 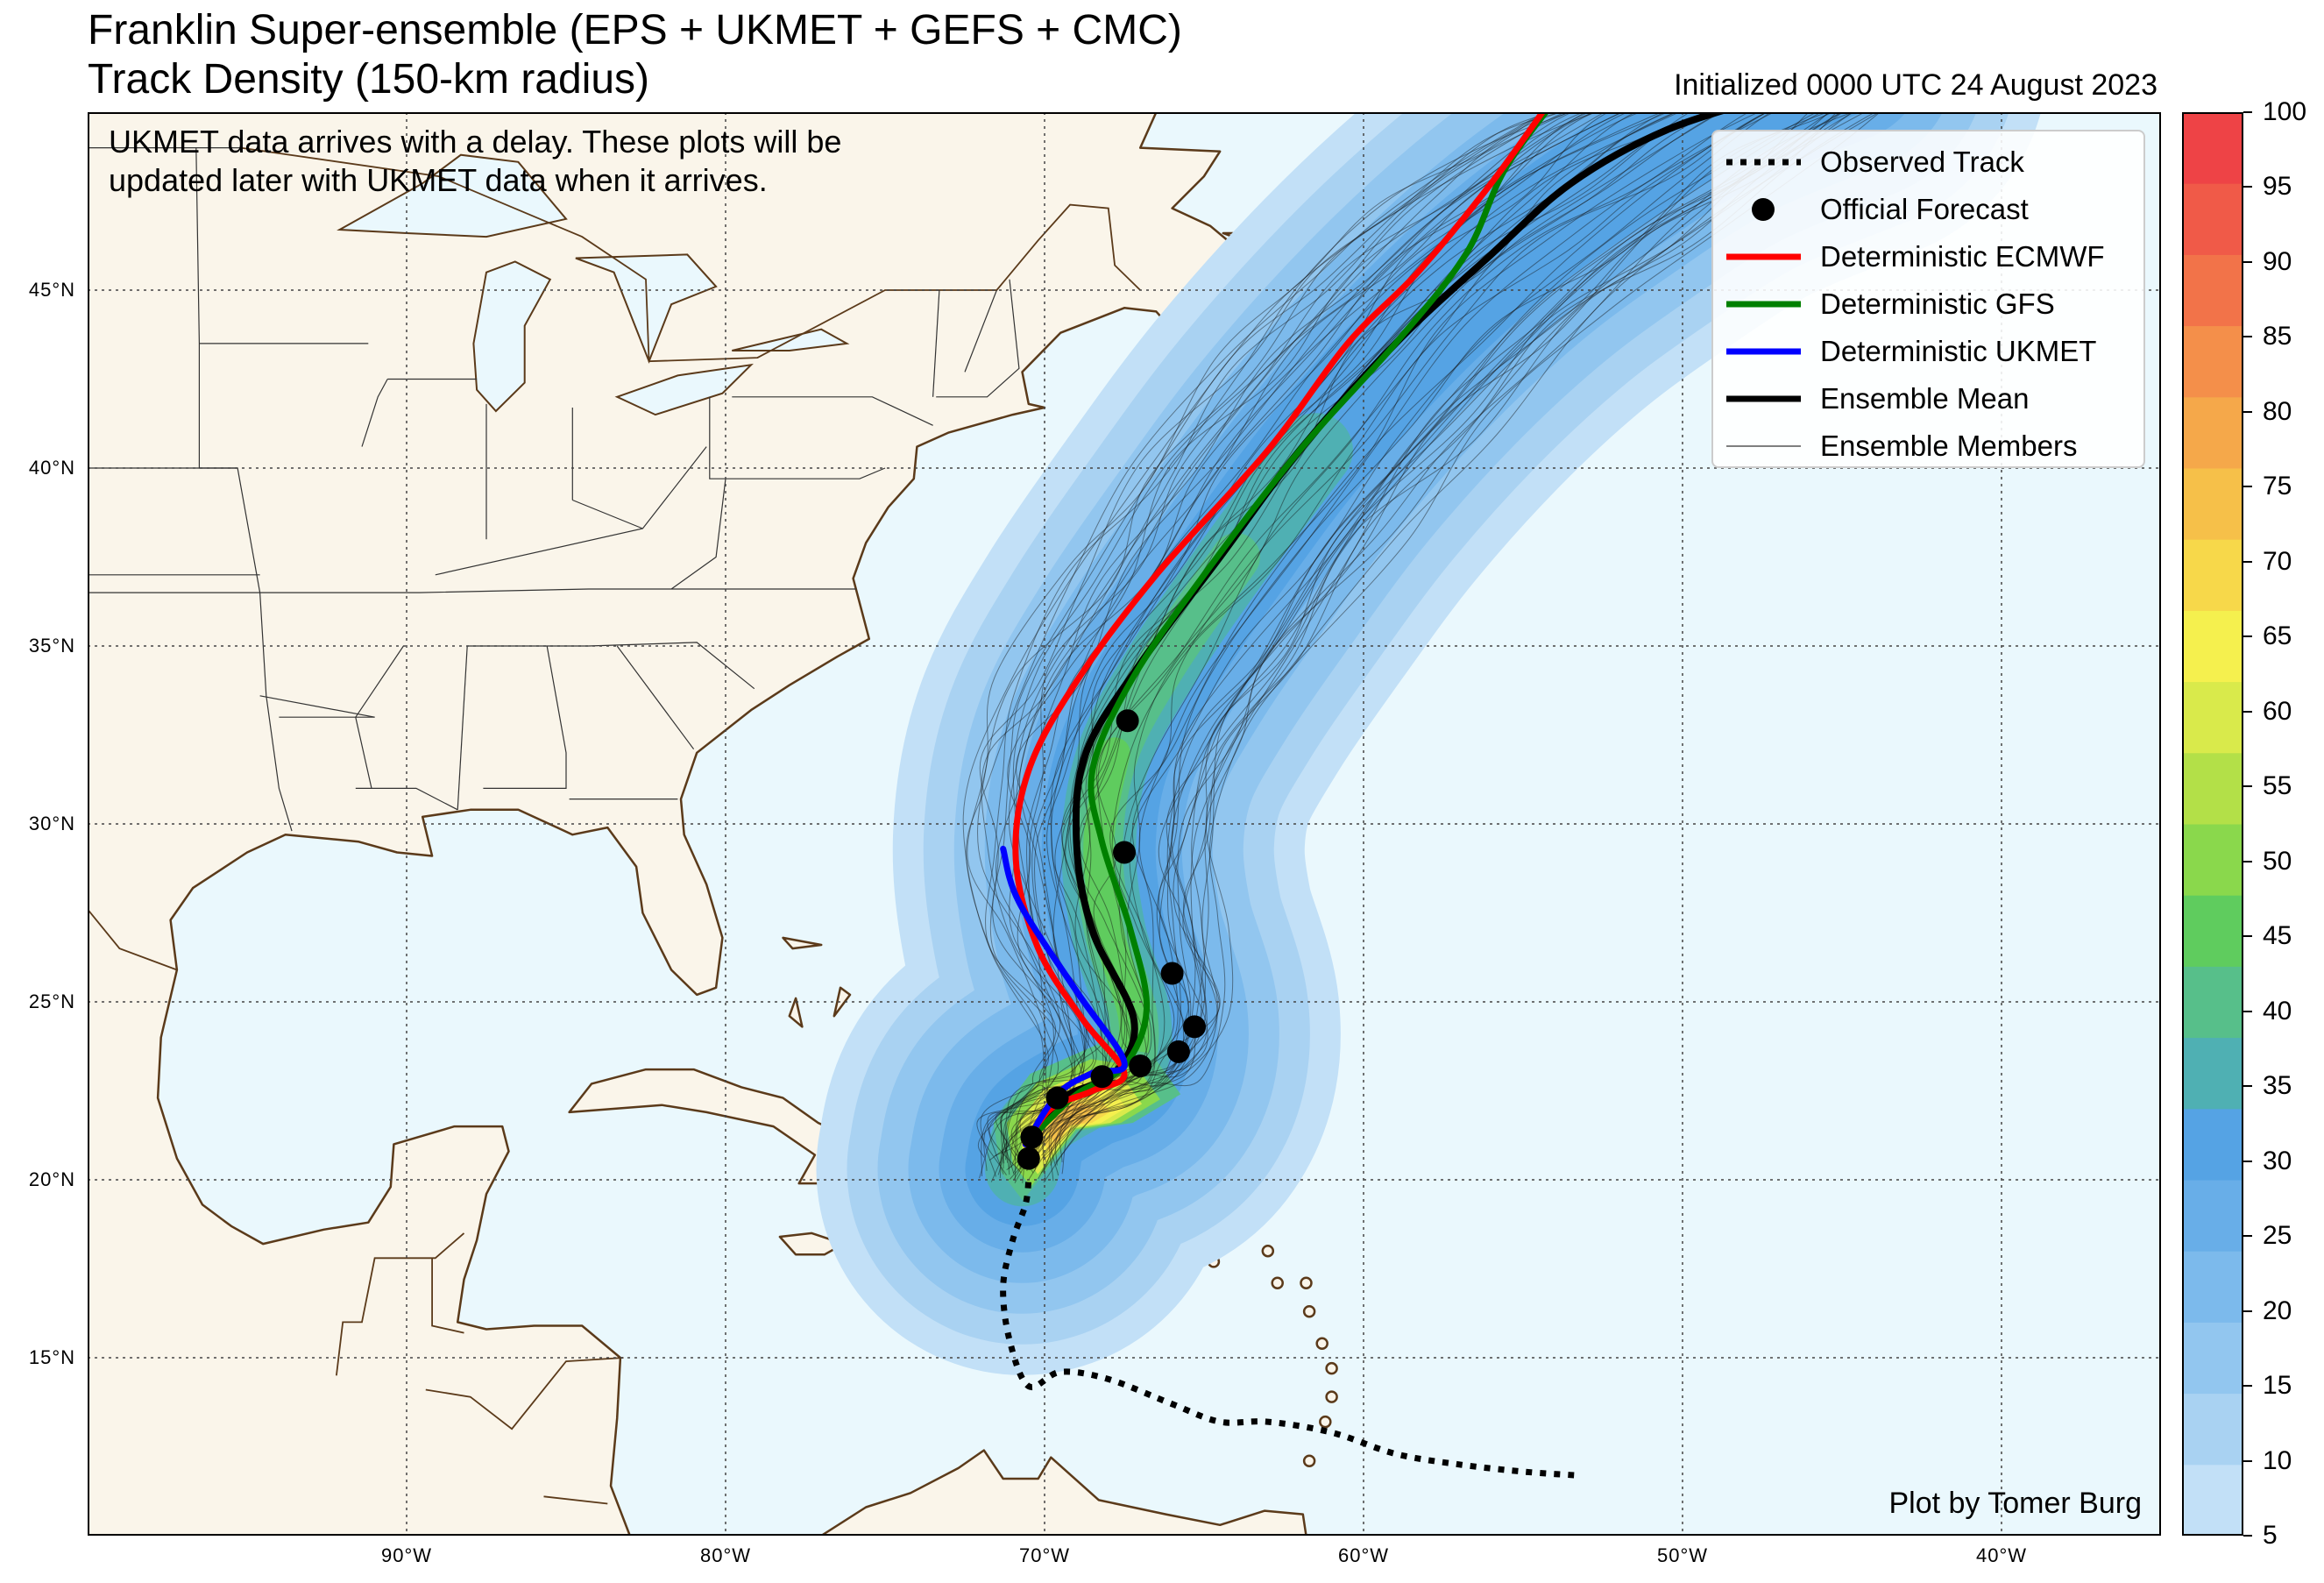 I want to click on colorbar-tick-label: 65, so click(x=2278, y=635).